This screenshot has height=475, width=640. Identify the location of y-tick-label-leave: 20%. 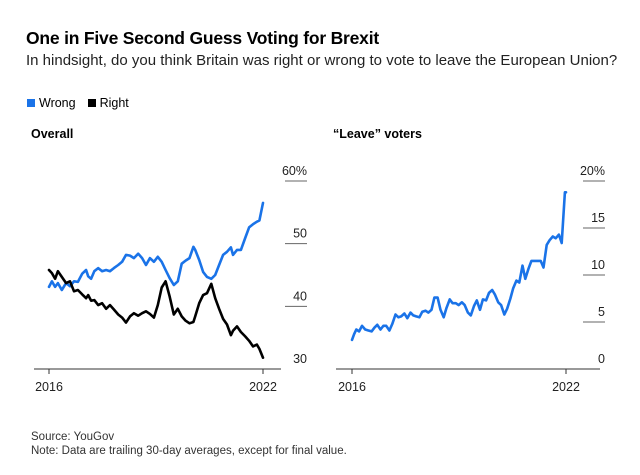
(592, 171).